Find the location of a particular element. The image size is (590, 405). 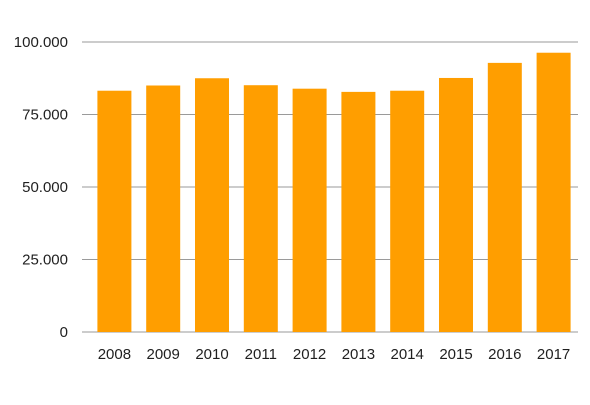

x-tick-label: 2016 is located at coordinates (504, 354).